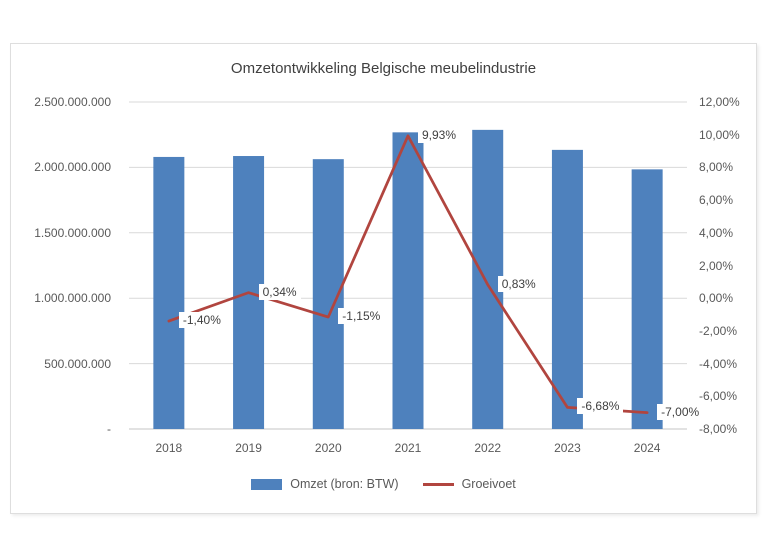 This screenshot has height=558, width=767. I want to click on legend-label-omzet: Omzet (bron: BTW), so click(344, 484).